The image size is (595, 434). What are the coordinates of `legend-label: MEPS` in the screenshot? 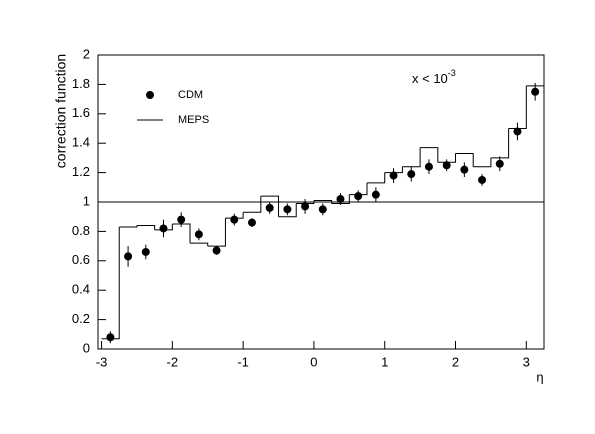 It's located at (193, 120).